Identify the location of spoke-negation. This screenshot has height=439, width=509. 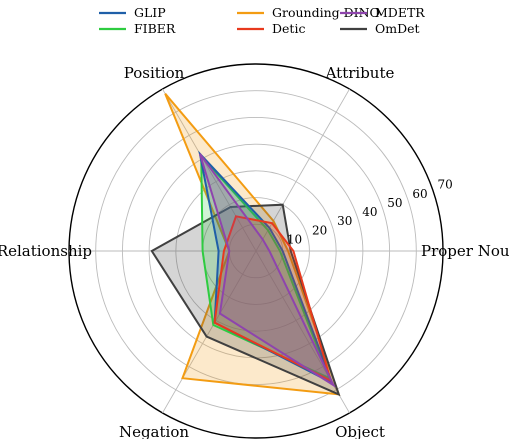
(209, 332).